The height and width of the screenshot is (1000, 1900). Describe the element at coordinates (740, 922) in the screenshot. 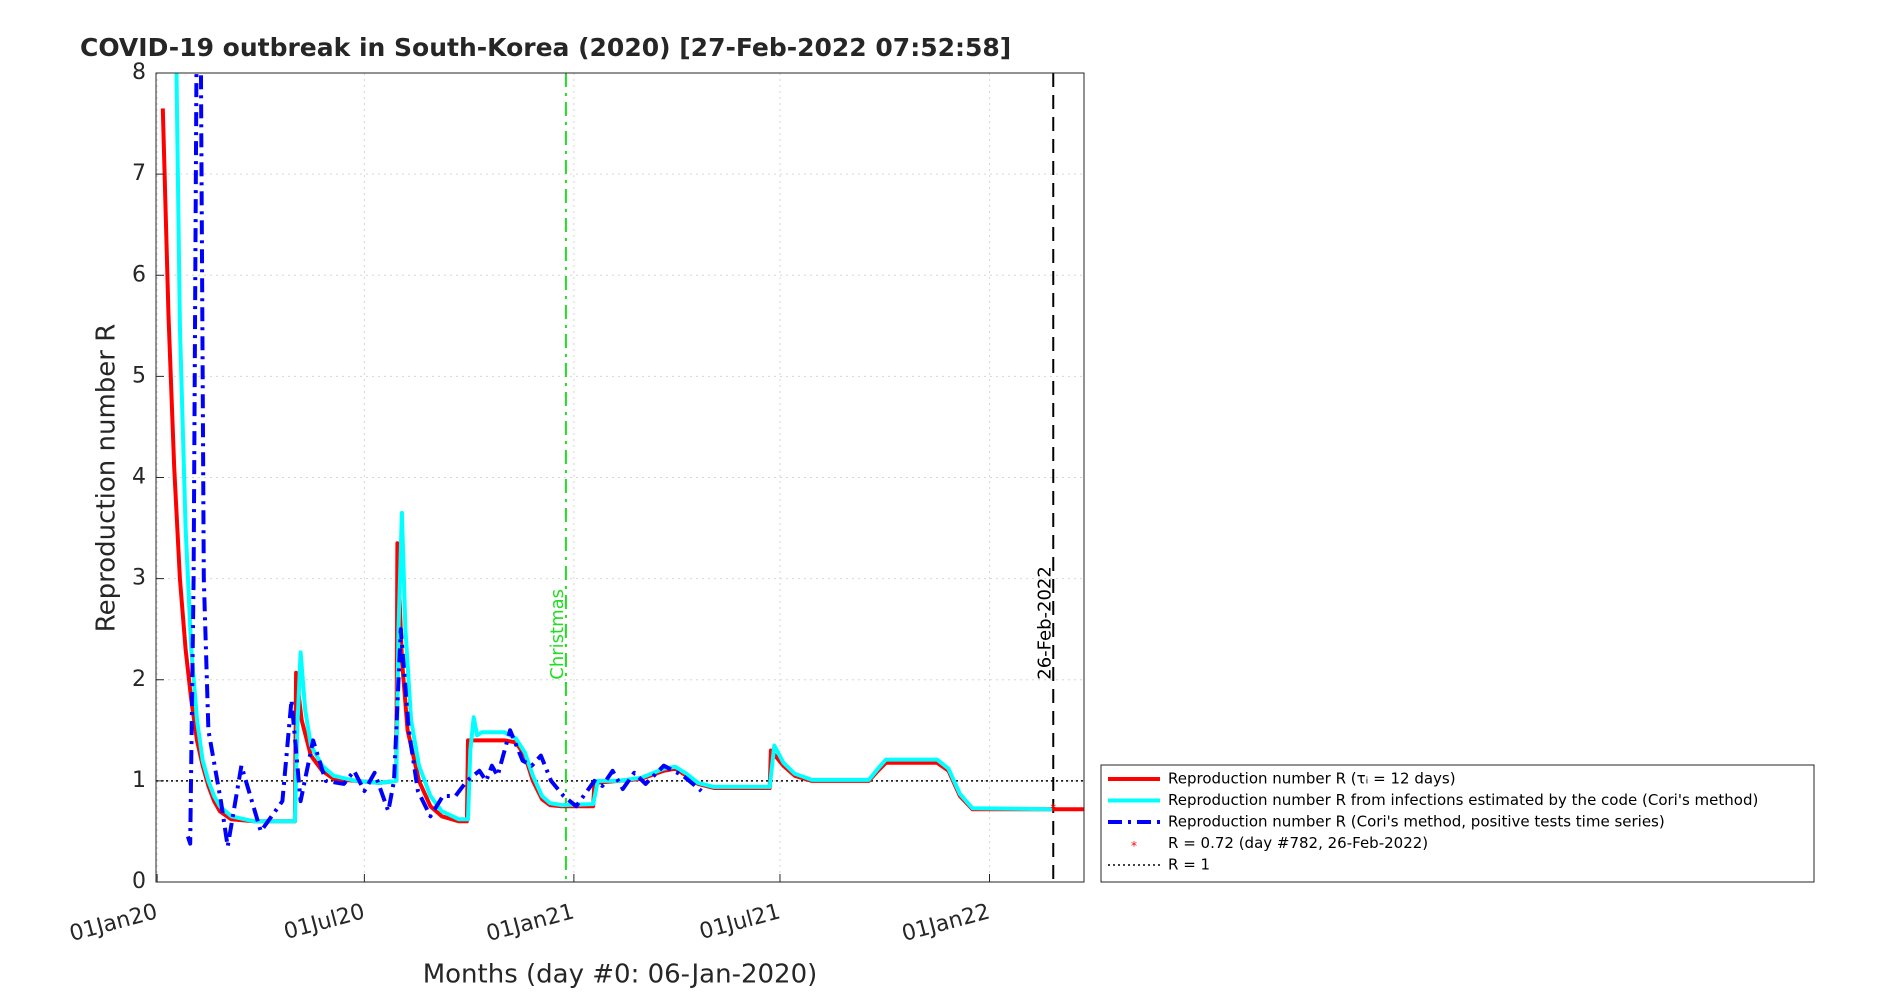

I see `x-tick-label: 01Jul21` at that location.